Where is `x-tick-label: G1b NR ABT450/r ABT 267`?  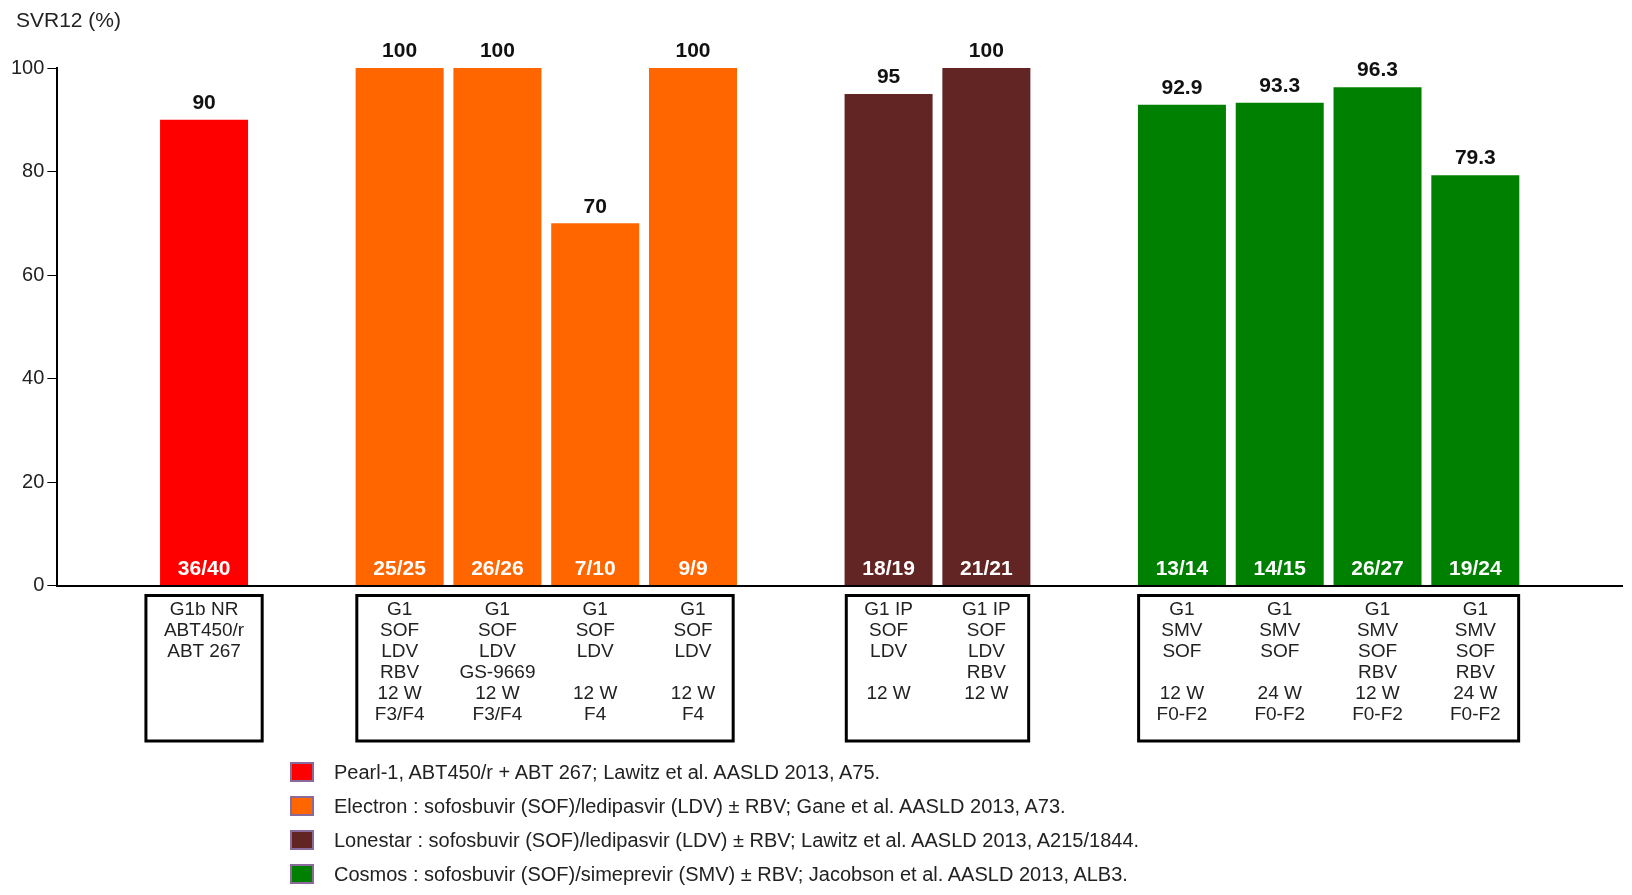
x-tick-label: G1b NR ABT450/r ABT 267 is located at coordinates (204, 630).